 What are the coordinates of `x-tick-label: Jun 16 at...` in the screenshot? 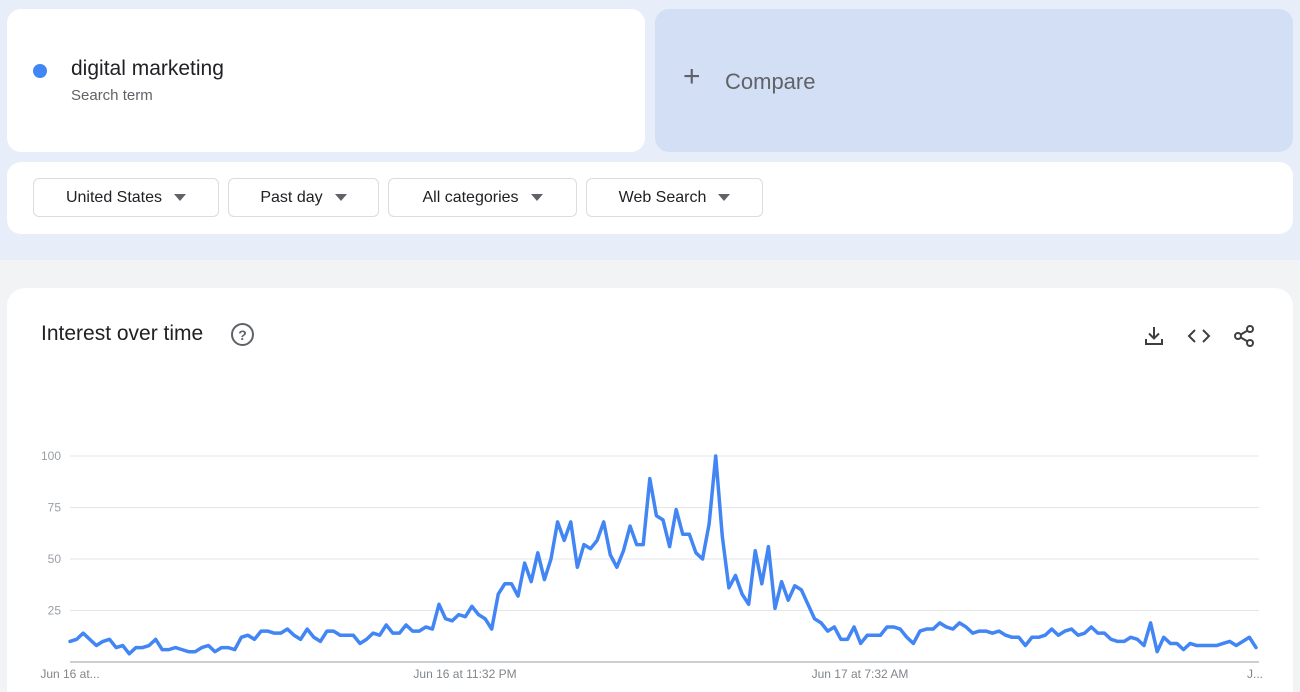 It's located at (69, 674).